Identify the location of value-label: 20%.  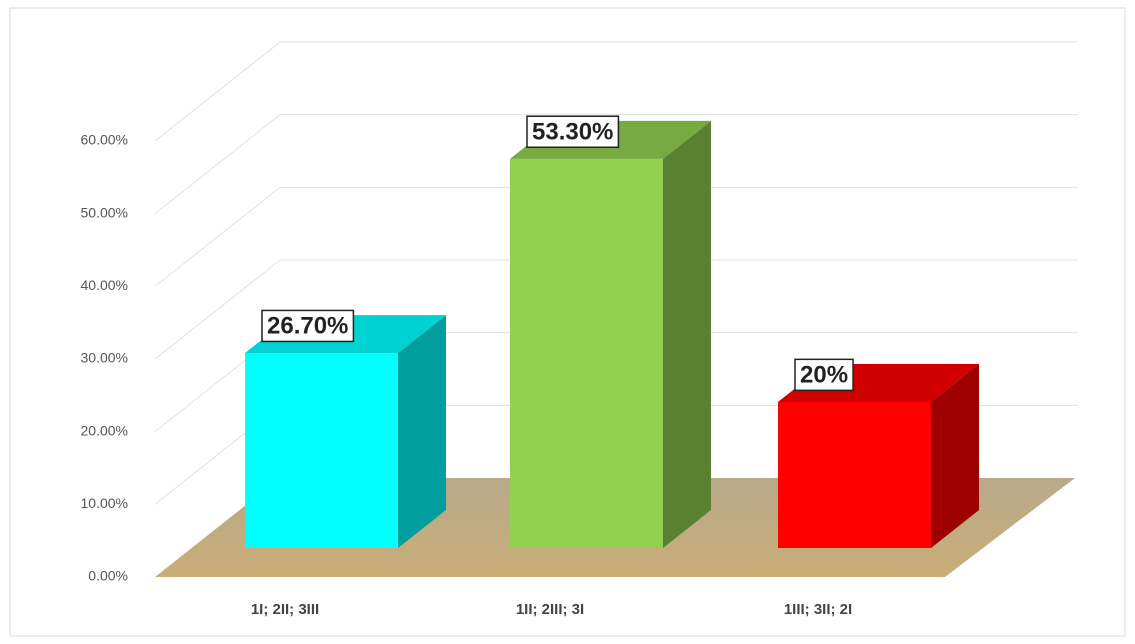
(824, 374).